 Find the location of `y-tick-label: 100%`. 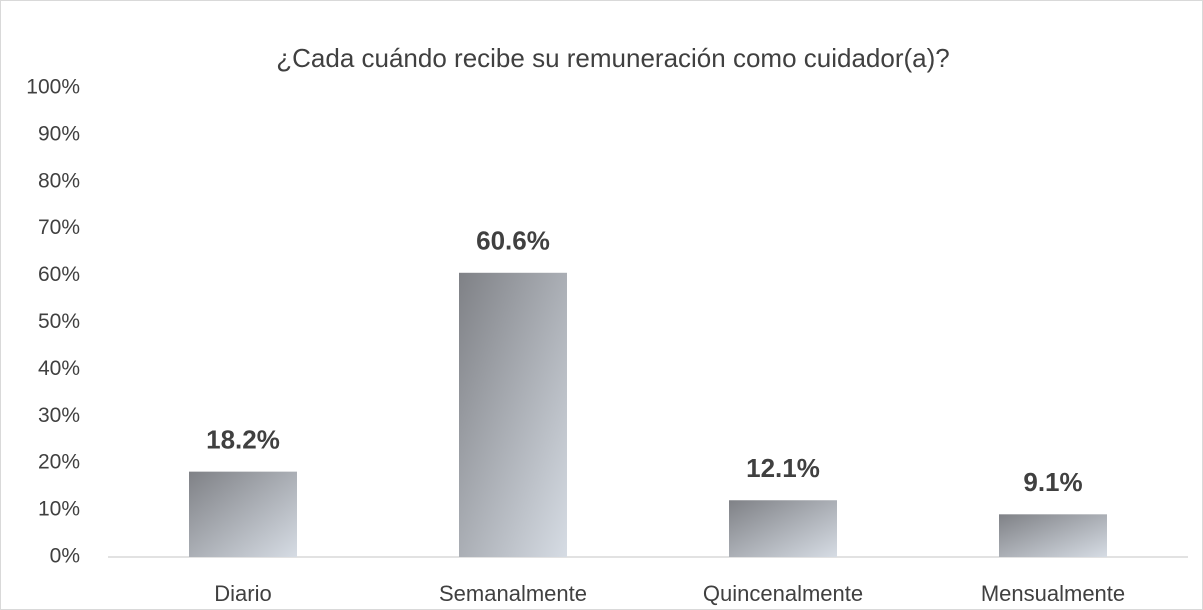

y-tick-label: 100% is located at coordinates (53, 87).